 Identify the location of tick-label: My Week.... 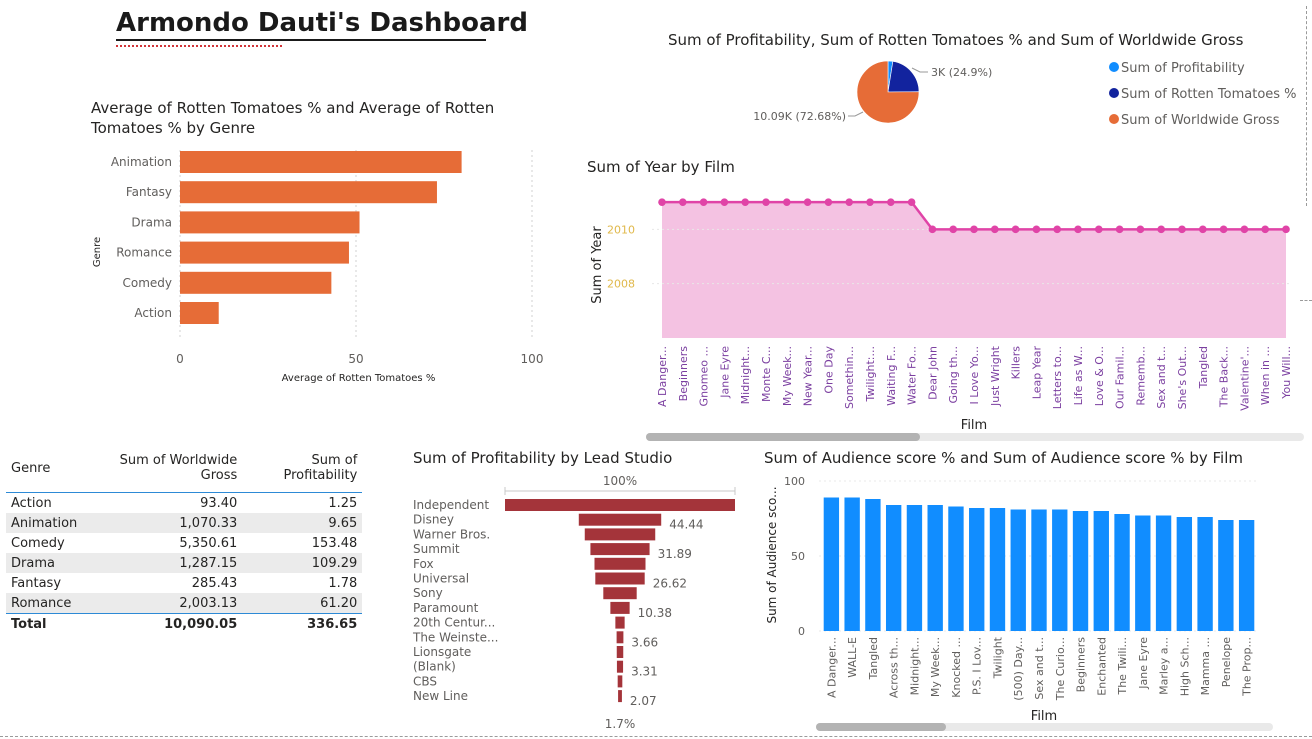
(787, 376).